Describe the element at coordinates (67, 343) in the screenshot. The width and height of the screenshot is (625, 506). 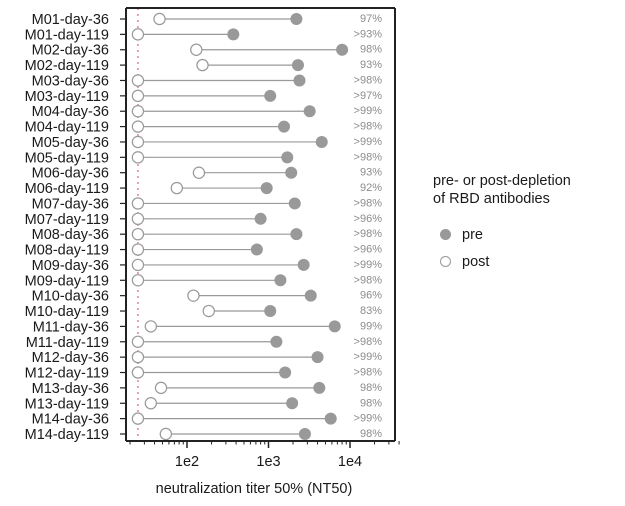
I see `y-tick-label: M11-day-119` at that location.